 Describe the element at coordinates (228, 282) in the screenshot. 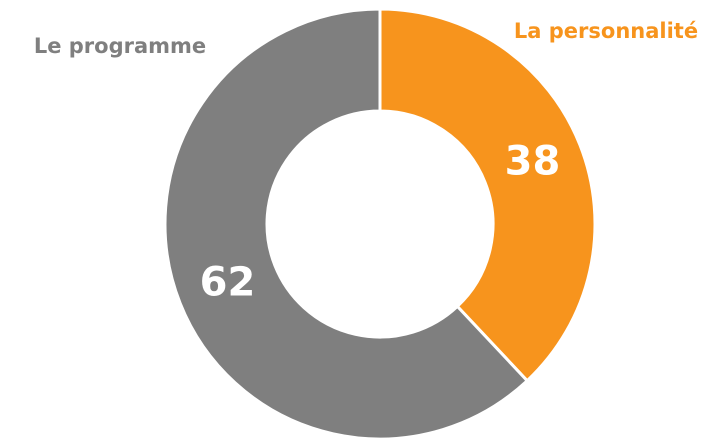

I see `value-label: 62` at that location.